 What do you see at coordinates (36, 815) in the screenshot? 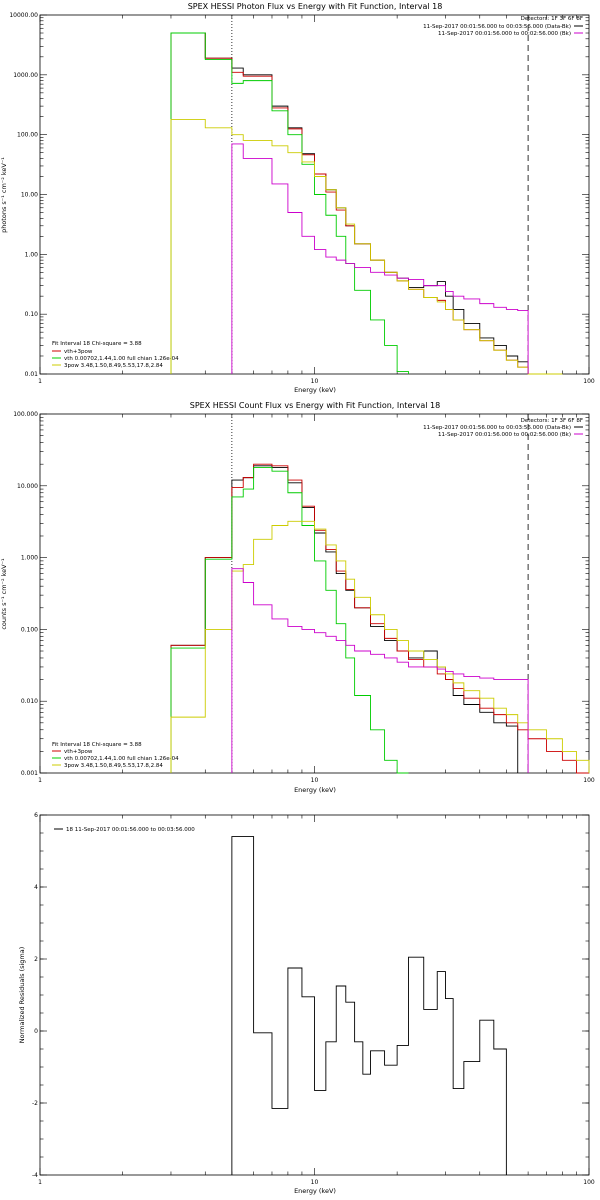
I see `y-tick-label: 6` at bounding box center [36, 815].